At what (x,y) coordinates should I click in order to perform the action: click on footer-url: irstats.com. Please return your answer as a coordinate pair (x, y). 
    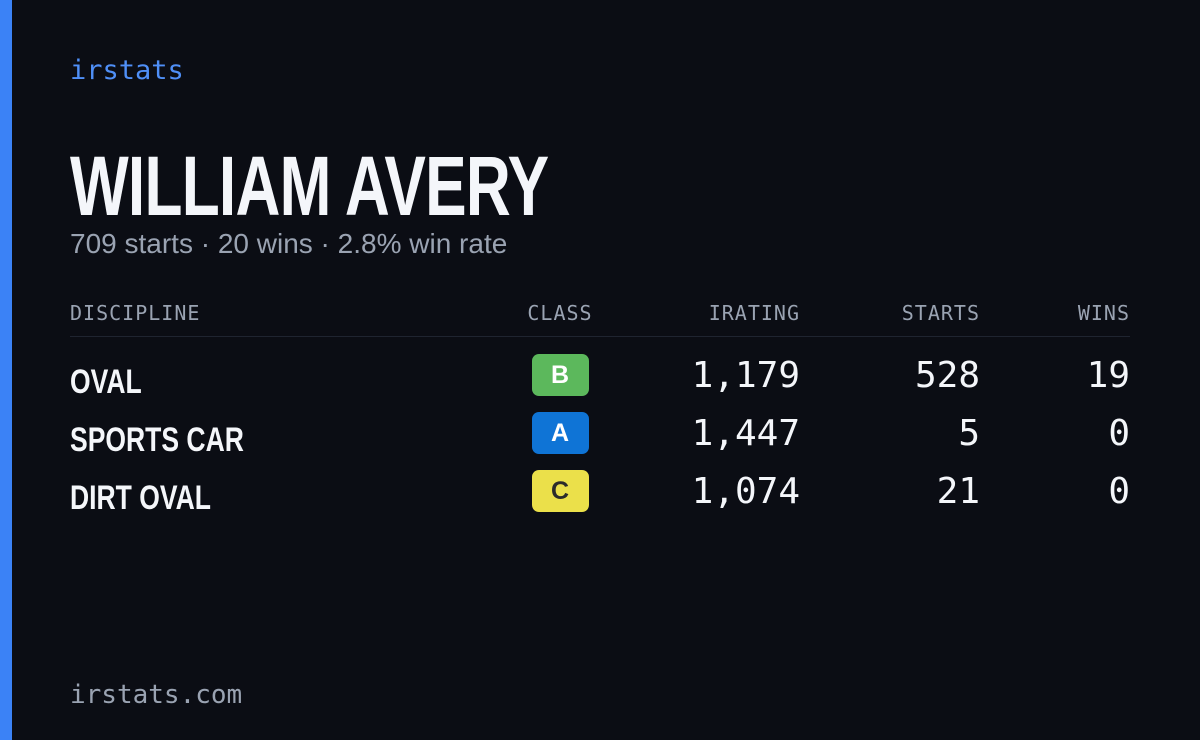
    Looking at the image, I should click on (156, 695).